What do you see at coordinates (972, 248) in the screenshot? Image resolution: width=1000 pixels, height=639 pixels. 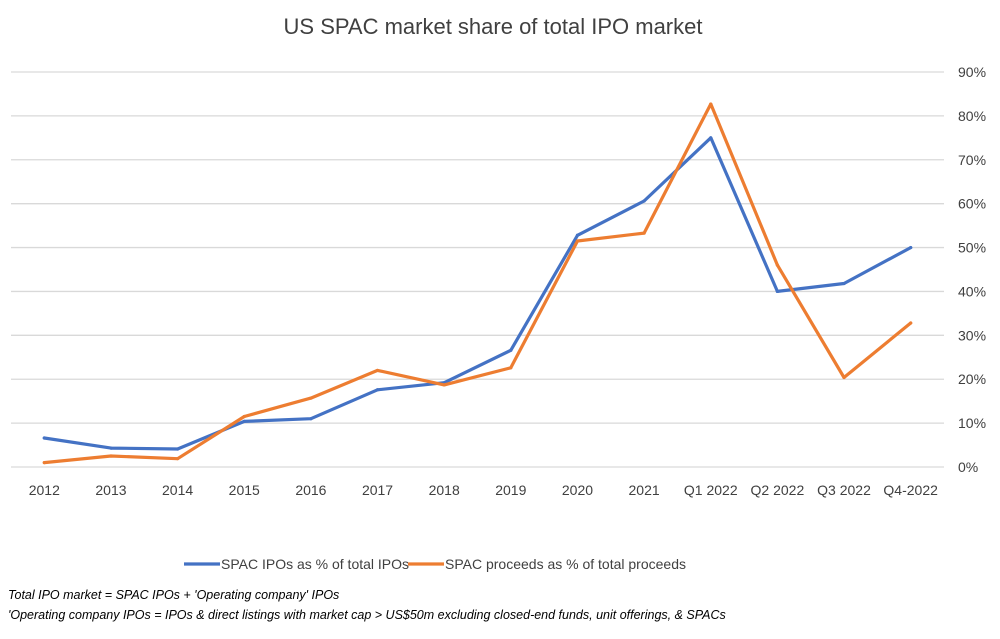 I see `y-tick-label: 50%` at bounding box center [972, 248].